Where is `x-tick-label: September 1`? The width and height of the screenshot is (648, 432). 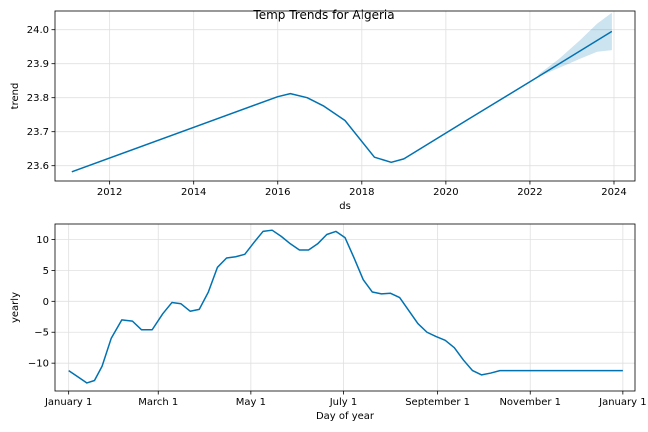 x-tick-label: September 1 is located at coordinates (437, 402).